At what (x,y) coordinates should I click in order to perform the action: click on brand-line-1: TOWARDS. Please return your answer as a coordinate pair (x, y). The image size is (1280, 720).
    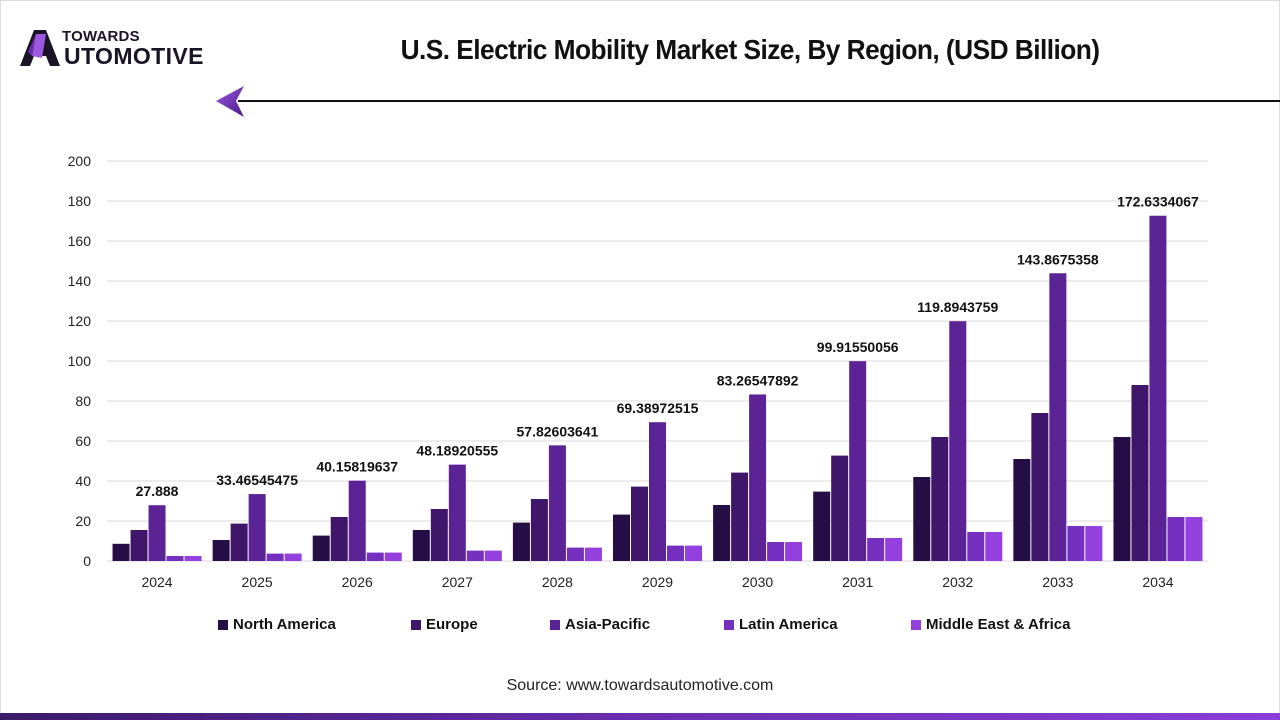
    Looking at the image, I should click on (101, 36).